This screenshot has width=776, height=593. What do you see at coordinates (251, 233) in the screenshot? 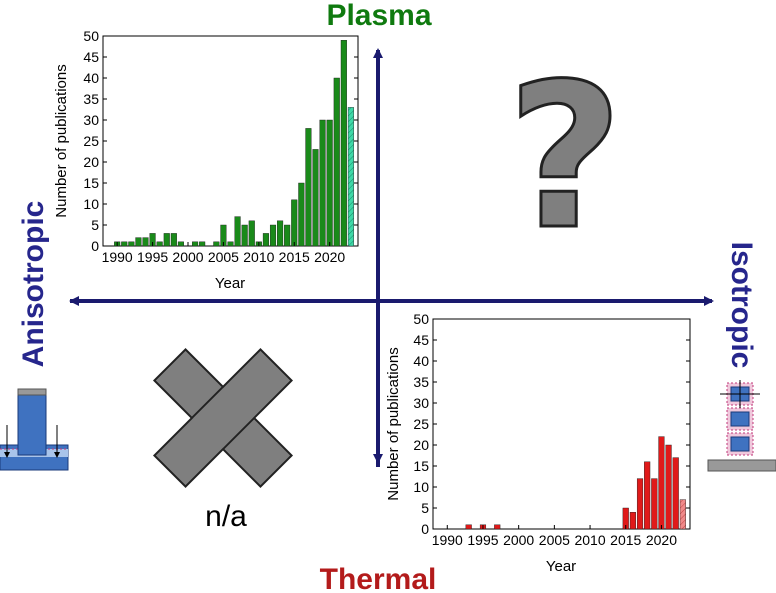
I see `plasma-bar-2009` at bounding box center [251, 233].